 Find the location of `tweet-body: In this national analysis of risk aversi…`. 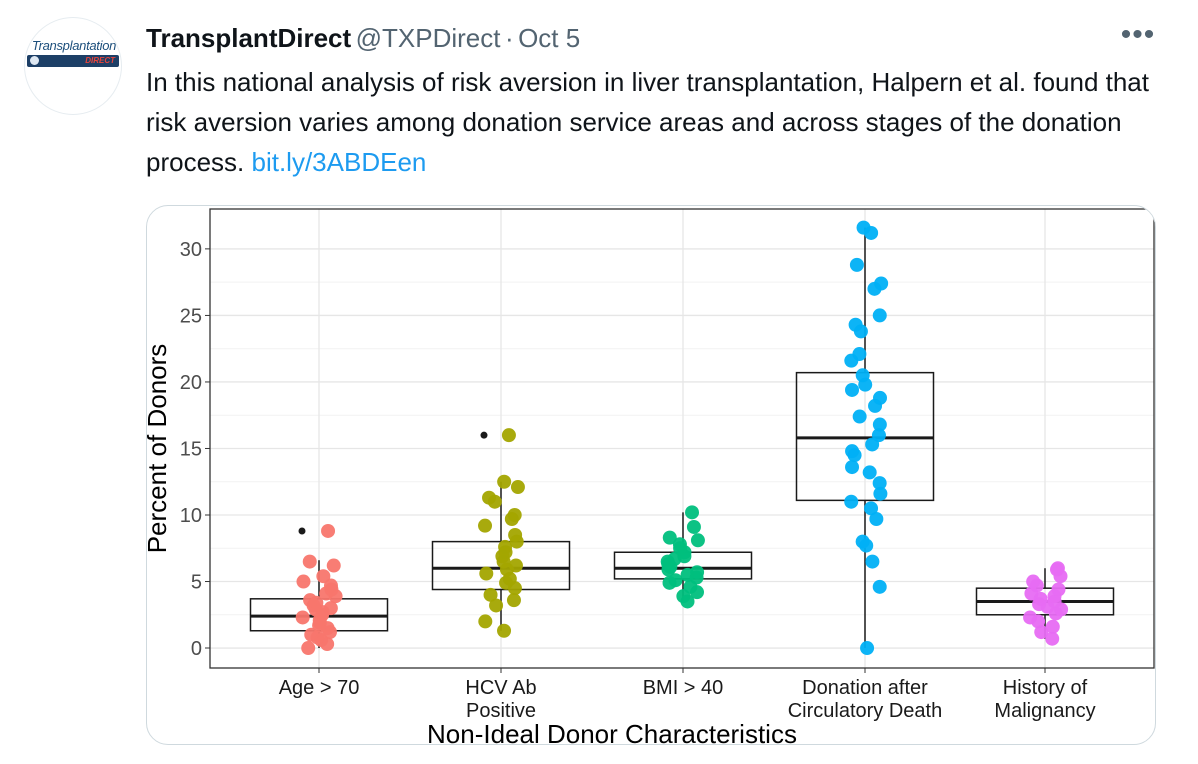

tweet-body: In this national analysis of risk aversi… is located at coordinates (647, 122).